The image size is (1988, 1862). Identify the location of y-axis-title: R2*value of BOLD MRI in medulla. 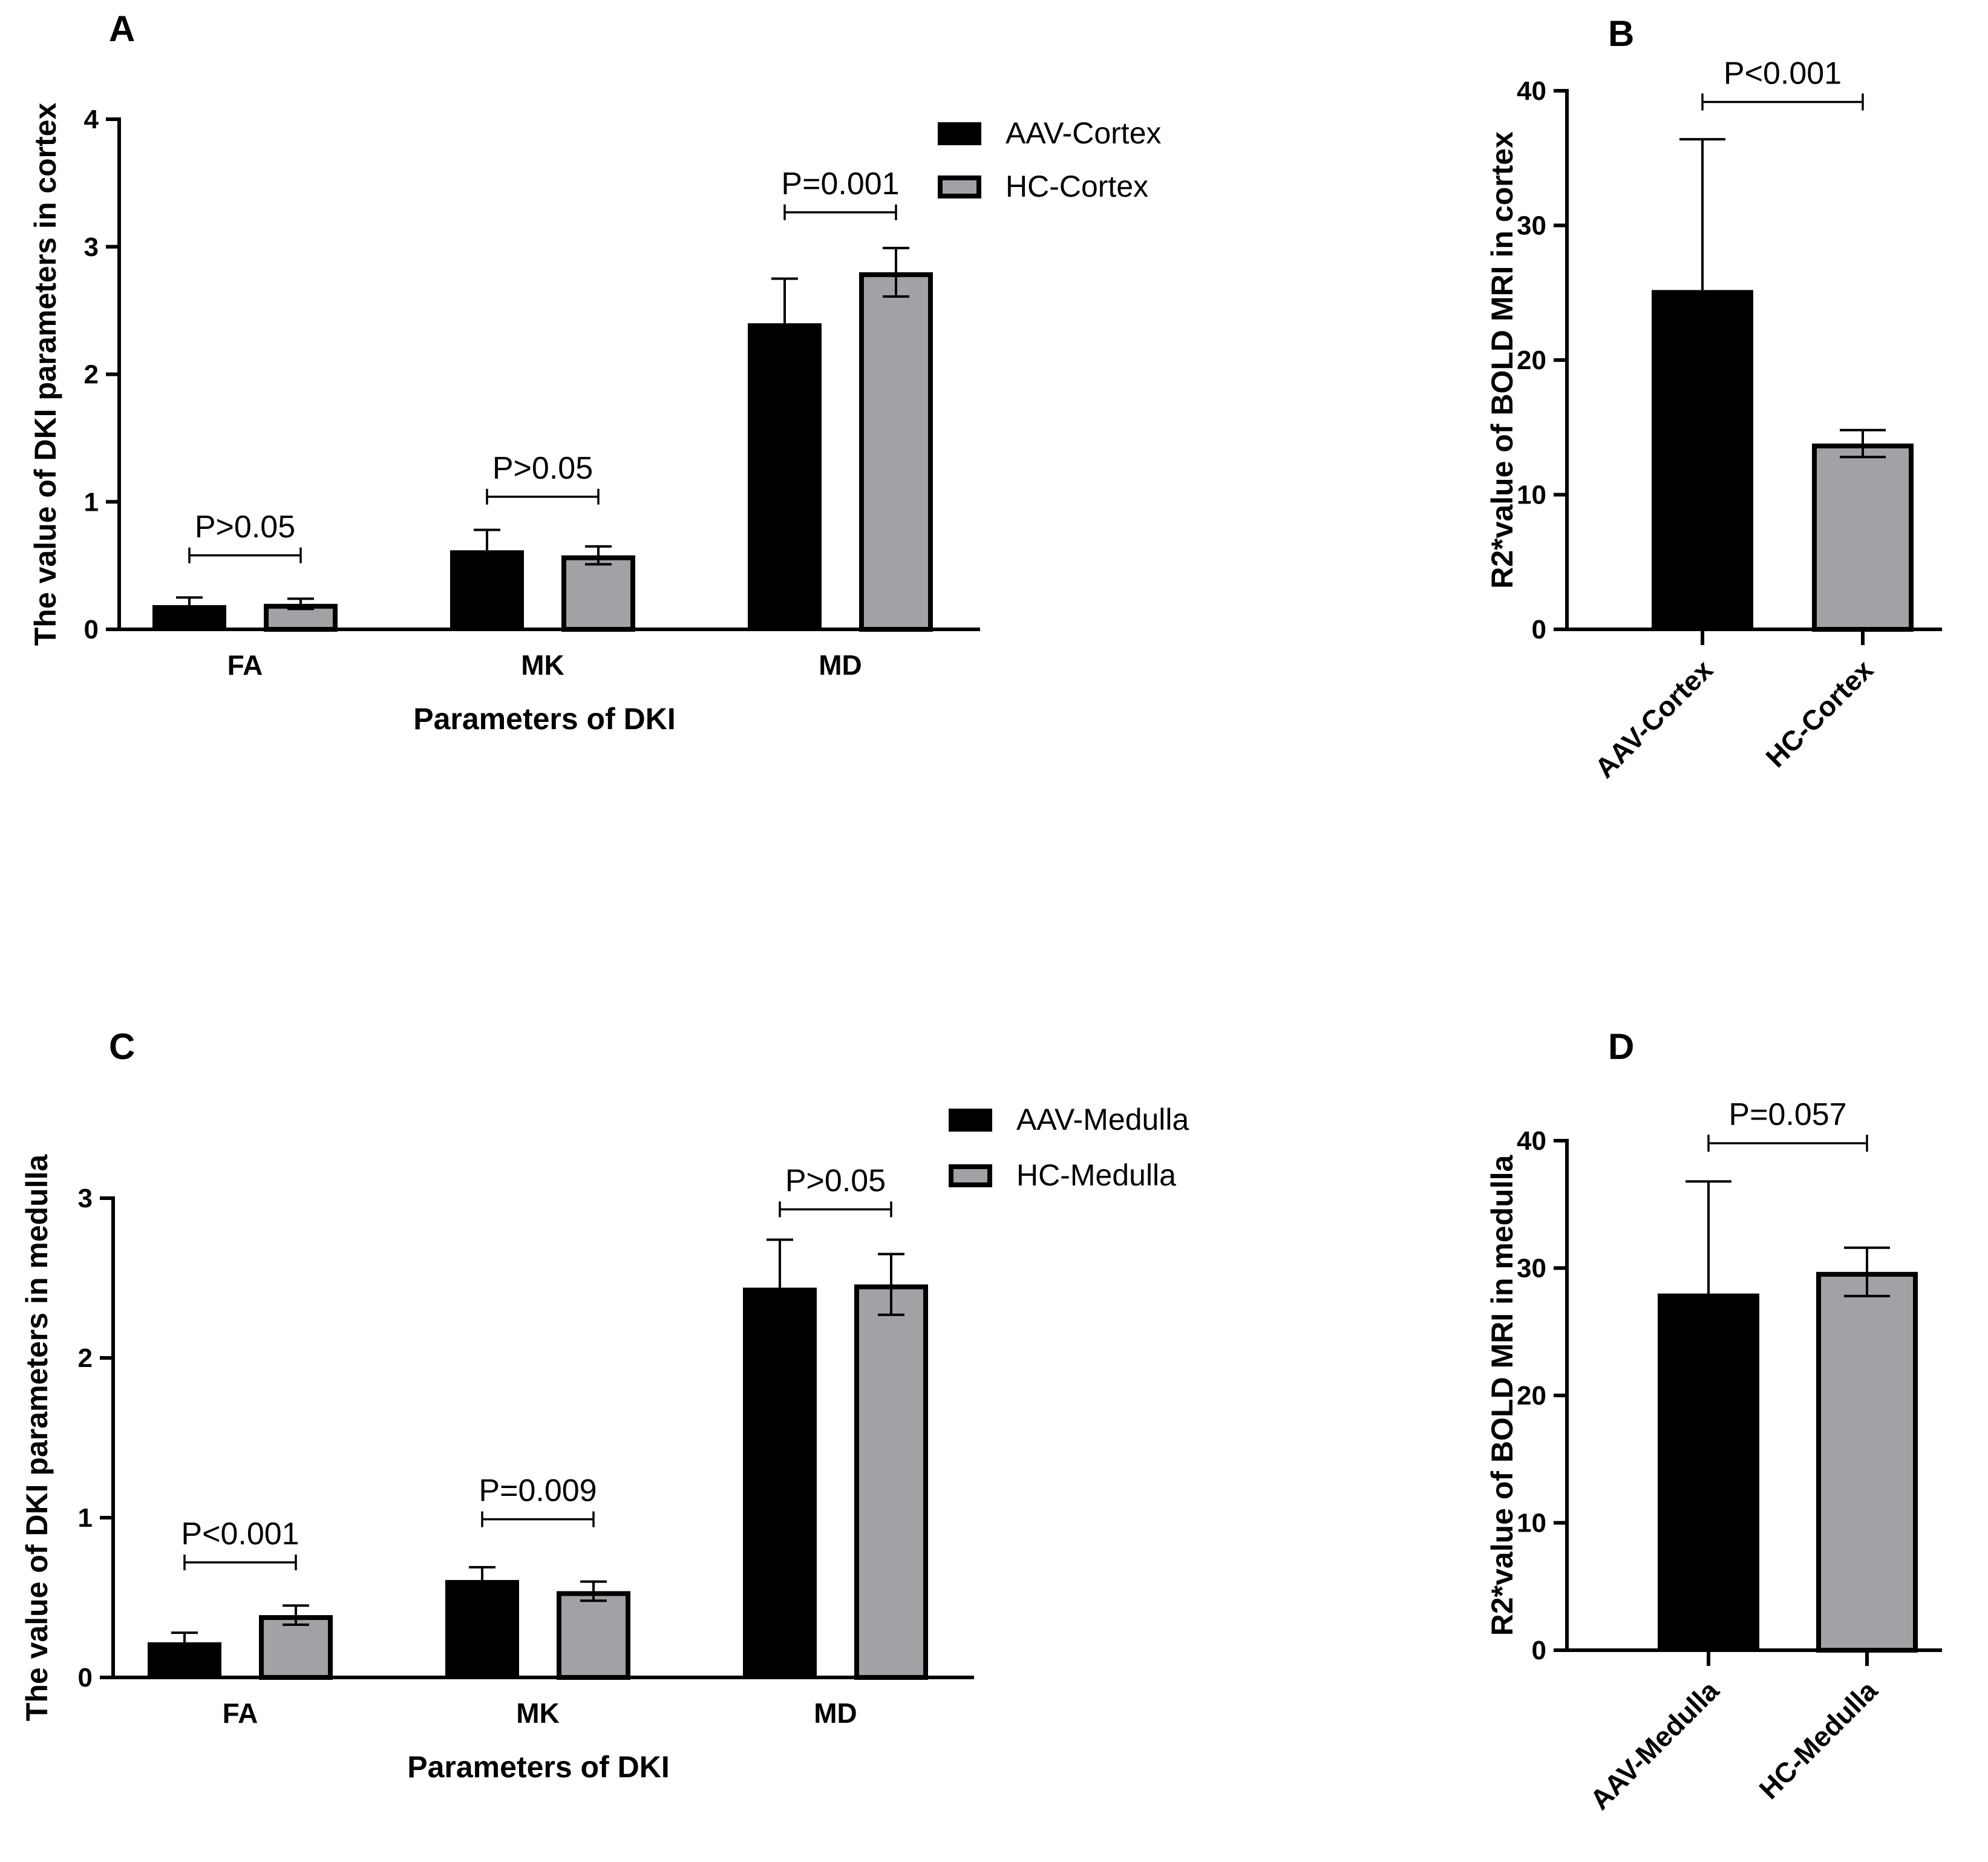
(1502, 1395).